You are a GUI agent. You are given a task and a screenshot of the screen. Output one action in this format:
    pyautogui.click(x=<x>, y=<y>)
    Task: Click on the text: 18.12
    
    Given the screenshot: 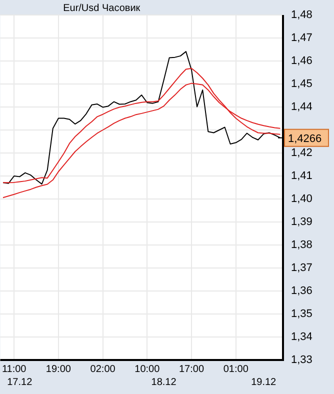 What is the action you would take?
    pyautogui.click(x=164, y=382)
    